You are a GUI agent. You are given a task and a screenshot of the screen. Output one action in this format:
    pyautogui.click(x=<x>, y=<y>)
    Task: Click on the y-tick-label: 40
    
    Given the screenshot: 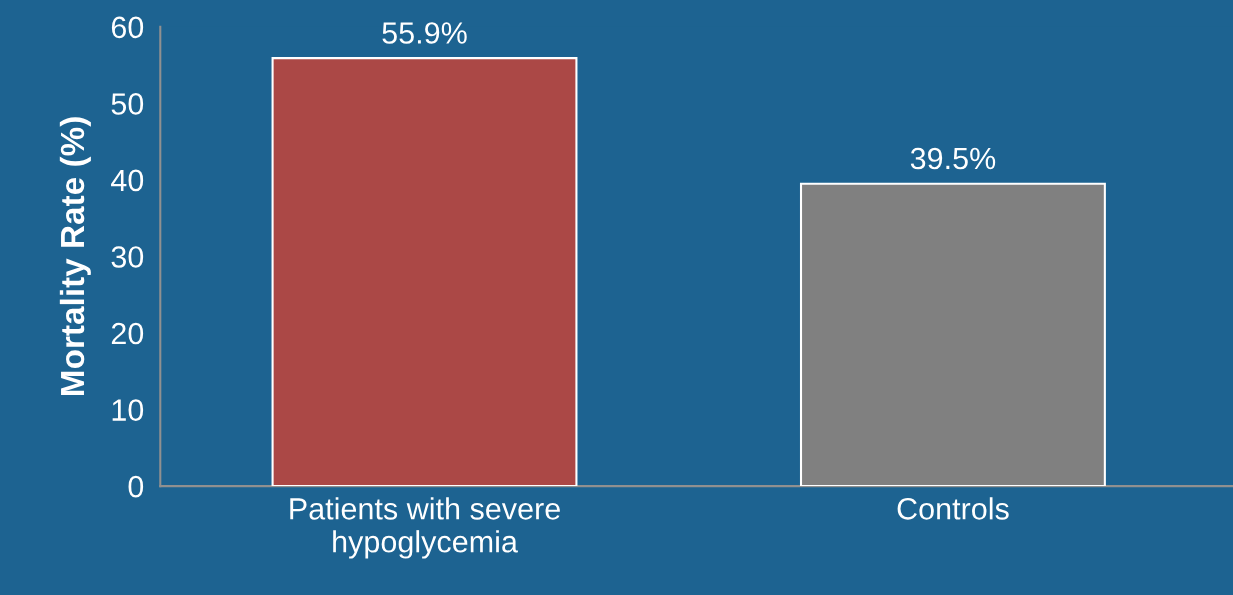 What is the action you would take?
    pyautogui.click(x=127, y=180)
    